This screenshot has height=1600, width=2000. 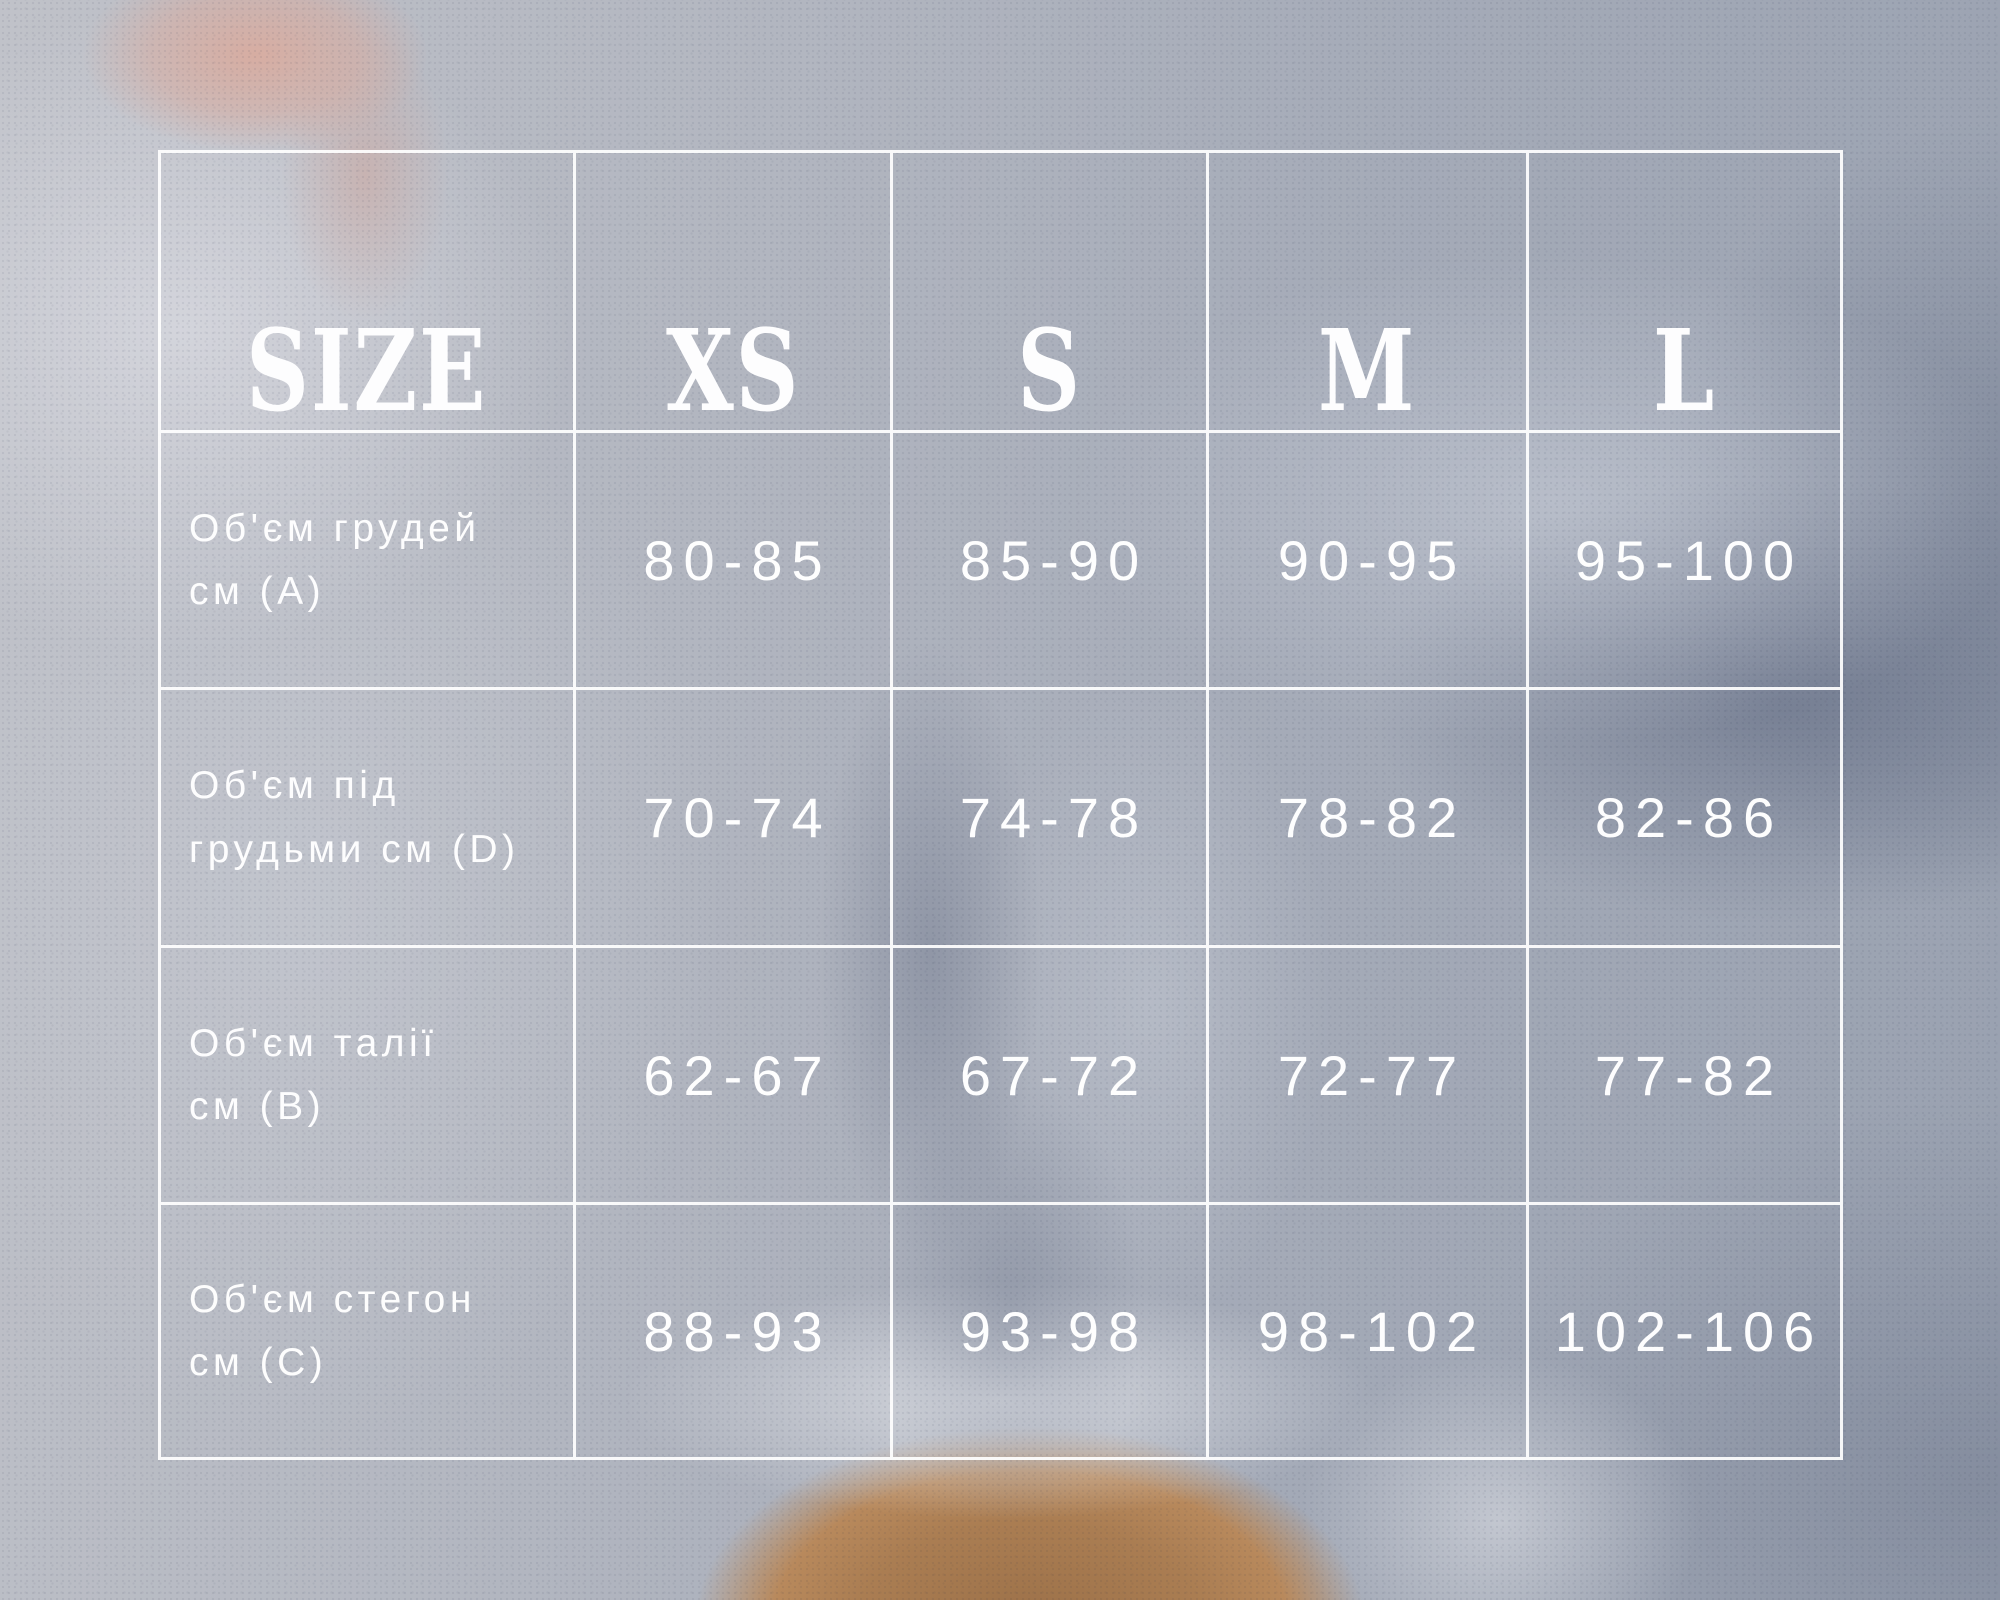 I want to click on header-cell-xs: XS, so click(x=734, y=293).